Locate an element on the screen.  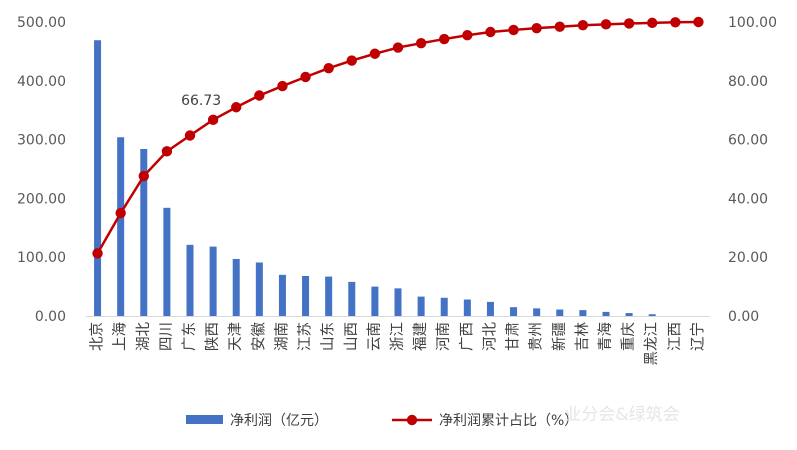
legend-bar-swatch is located at coordinates (204, 419).